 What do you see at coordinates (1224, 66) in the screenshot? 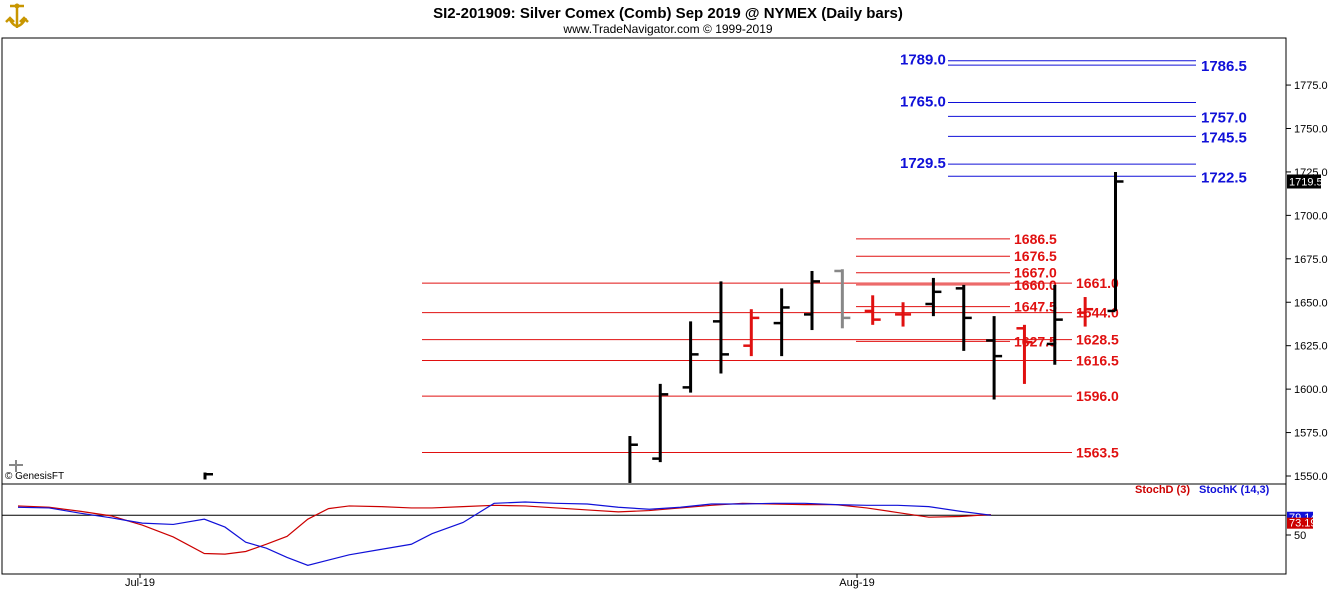
I see `level-label-blue: 1786.5` at bounding box center [1224, 66].